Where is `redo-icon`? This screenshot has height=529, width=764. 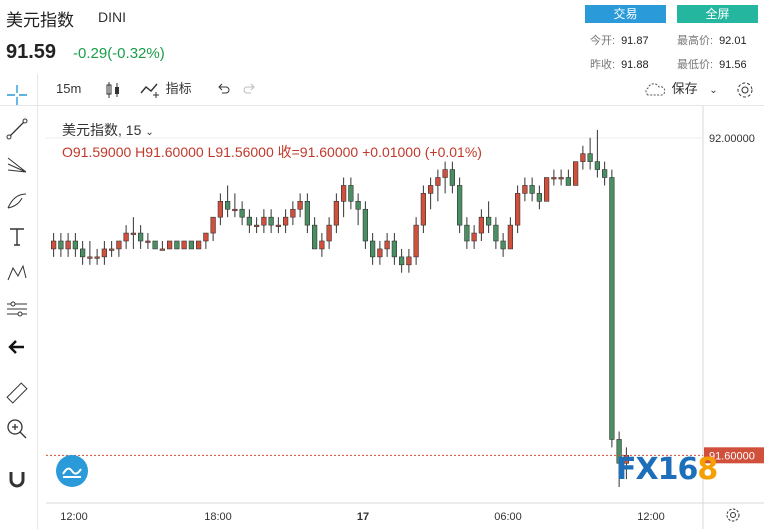
redo-icon is located at coordinates (249, 88).